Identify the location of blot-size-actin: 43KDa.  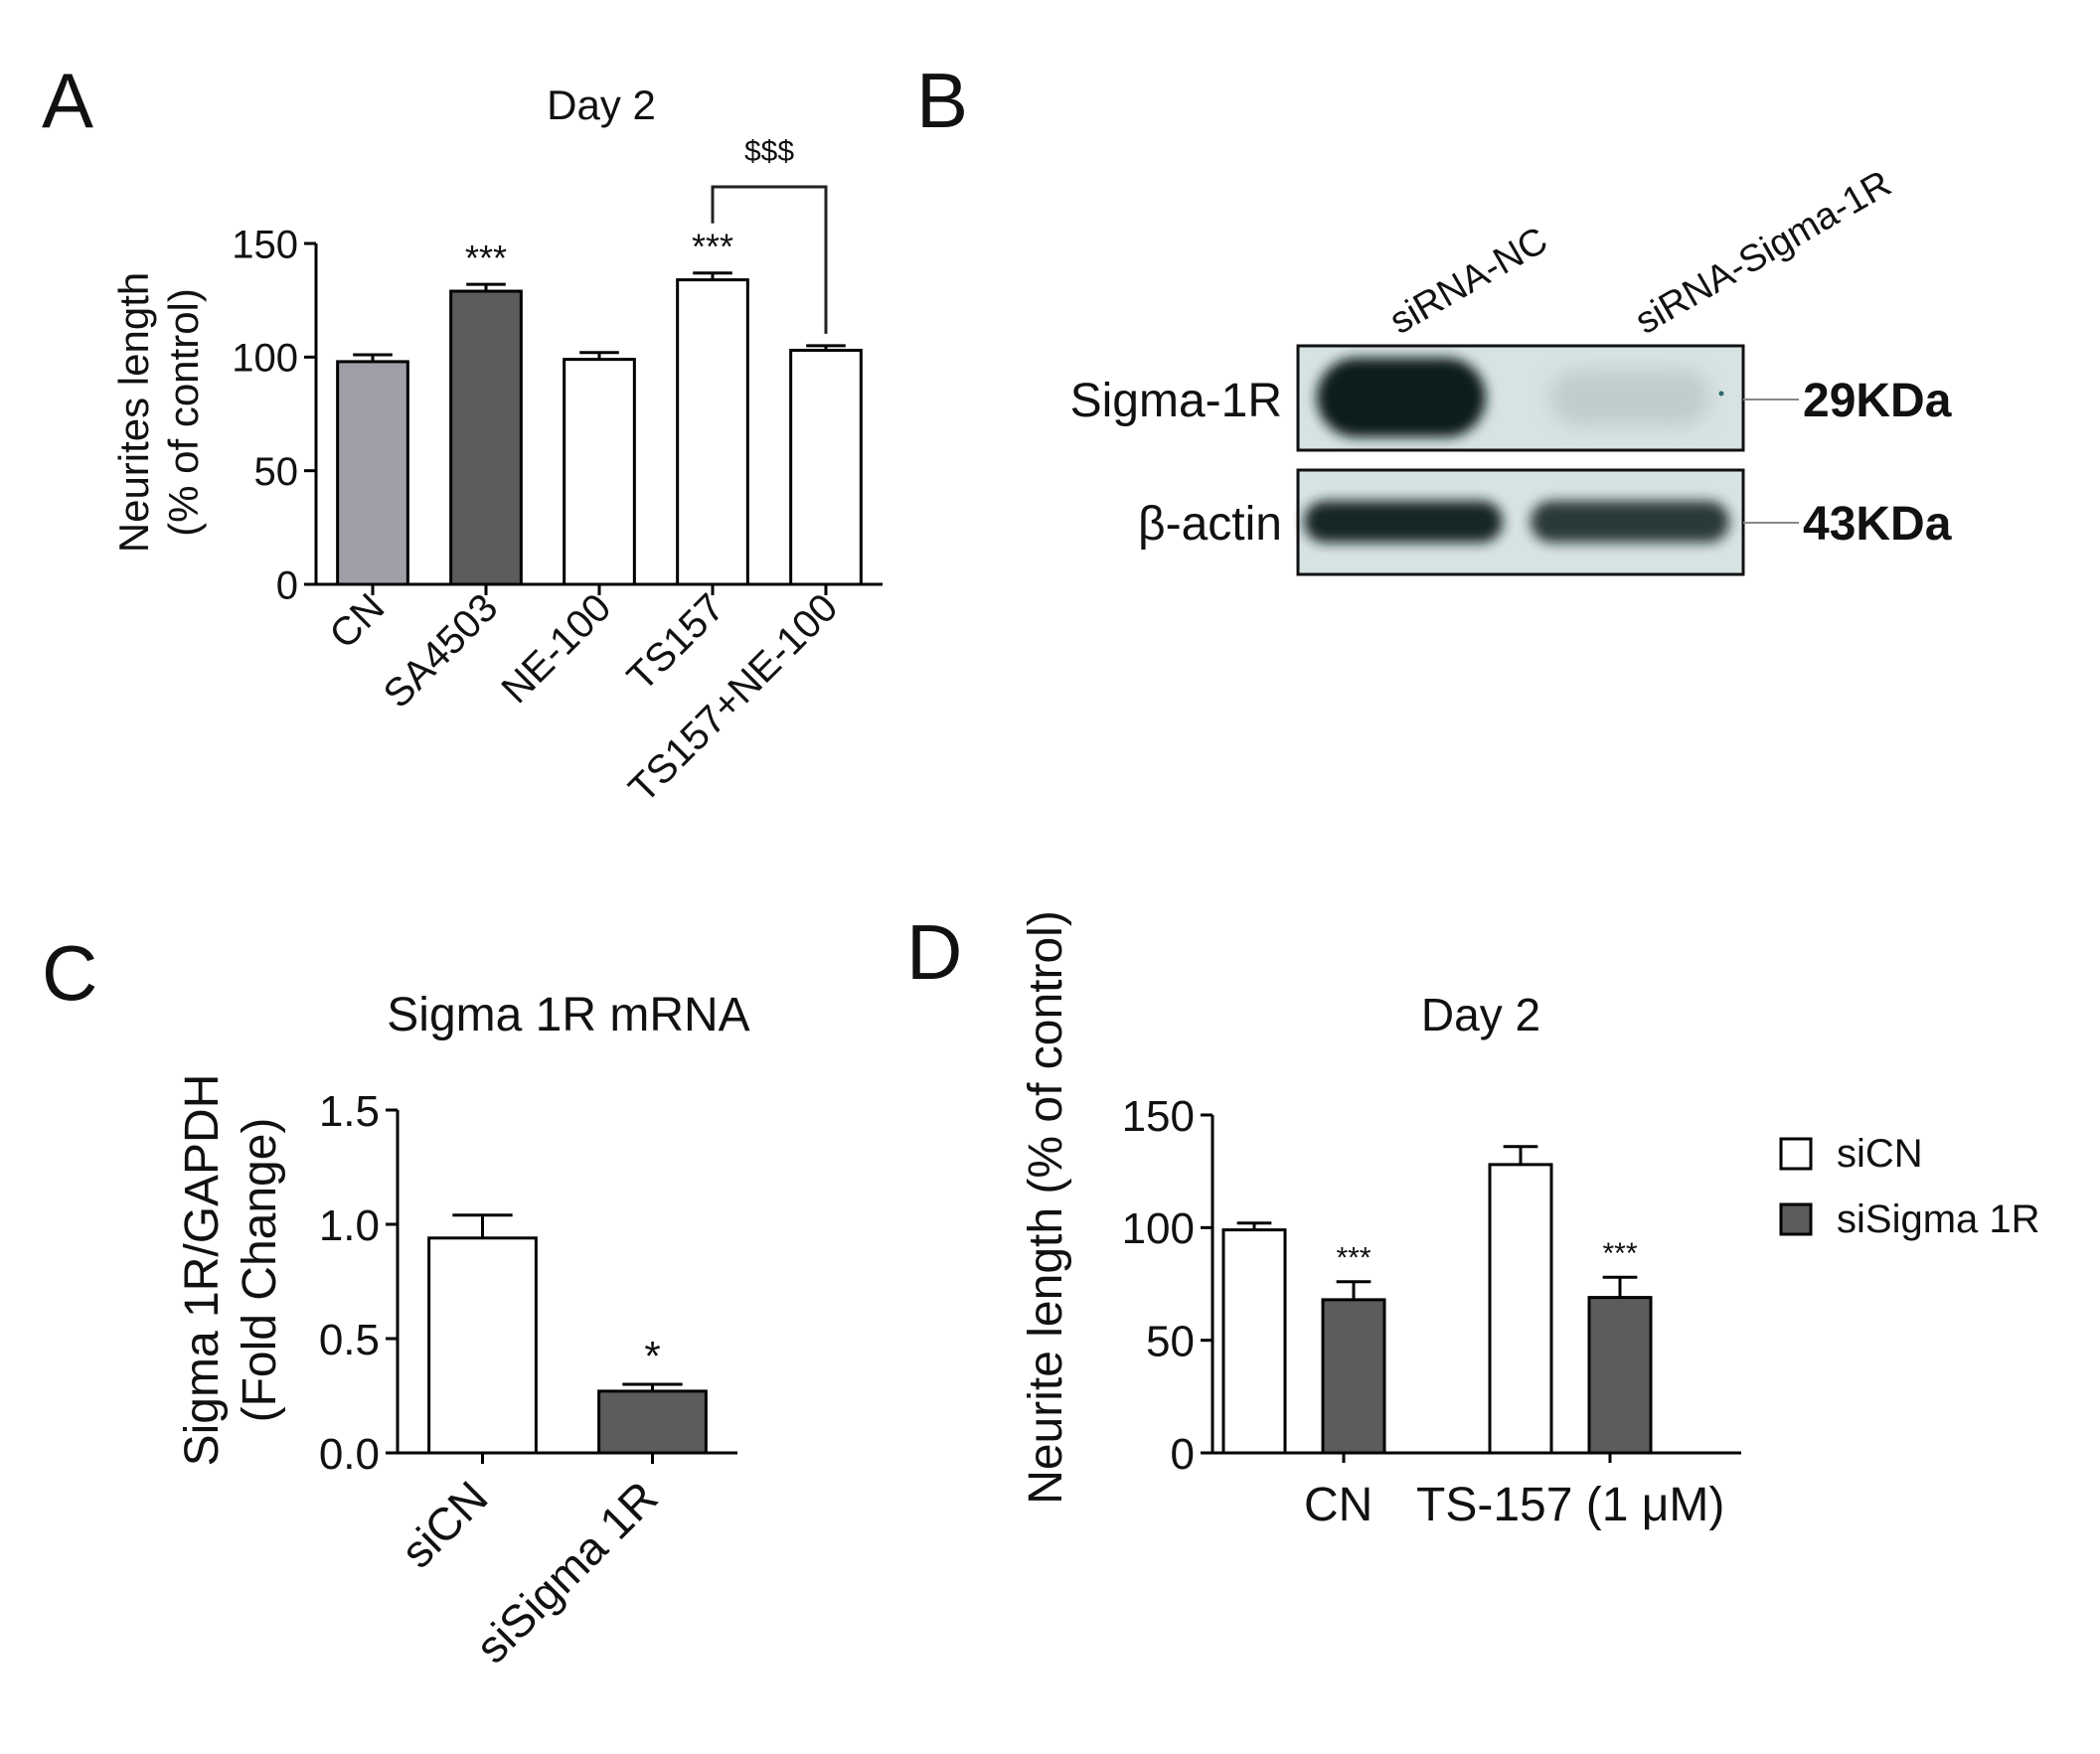
(1877, 524).